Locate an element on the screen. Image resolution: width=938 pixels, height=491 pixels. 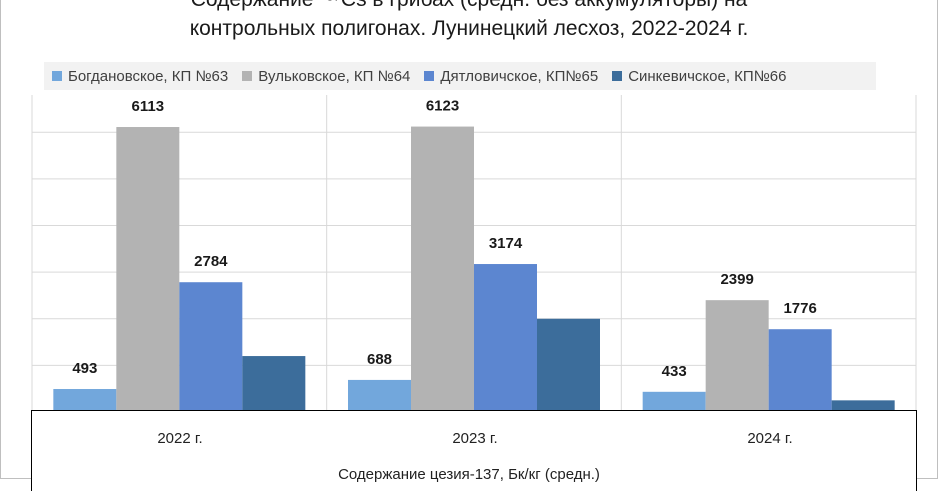
legend-label-1: Богдановское, КП №63 is located at coordinates (148, 76).